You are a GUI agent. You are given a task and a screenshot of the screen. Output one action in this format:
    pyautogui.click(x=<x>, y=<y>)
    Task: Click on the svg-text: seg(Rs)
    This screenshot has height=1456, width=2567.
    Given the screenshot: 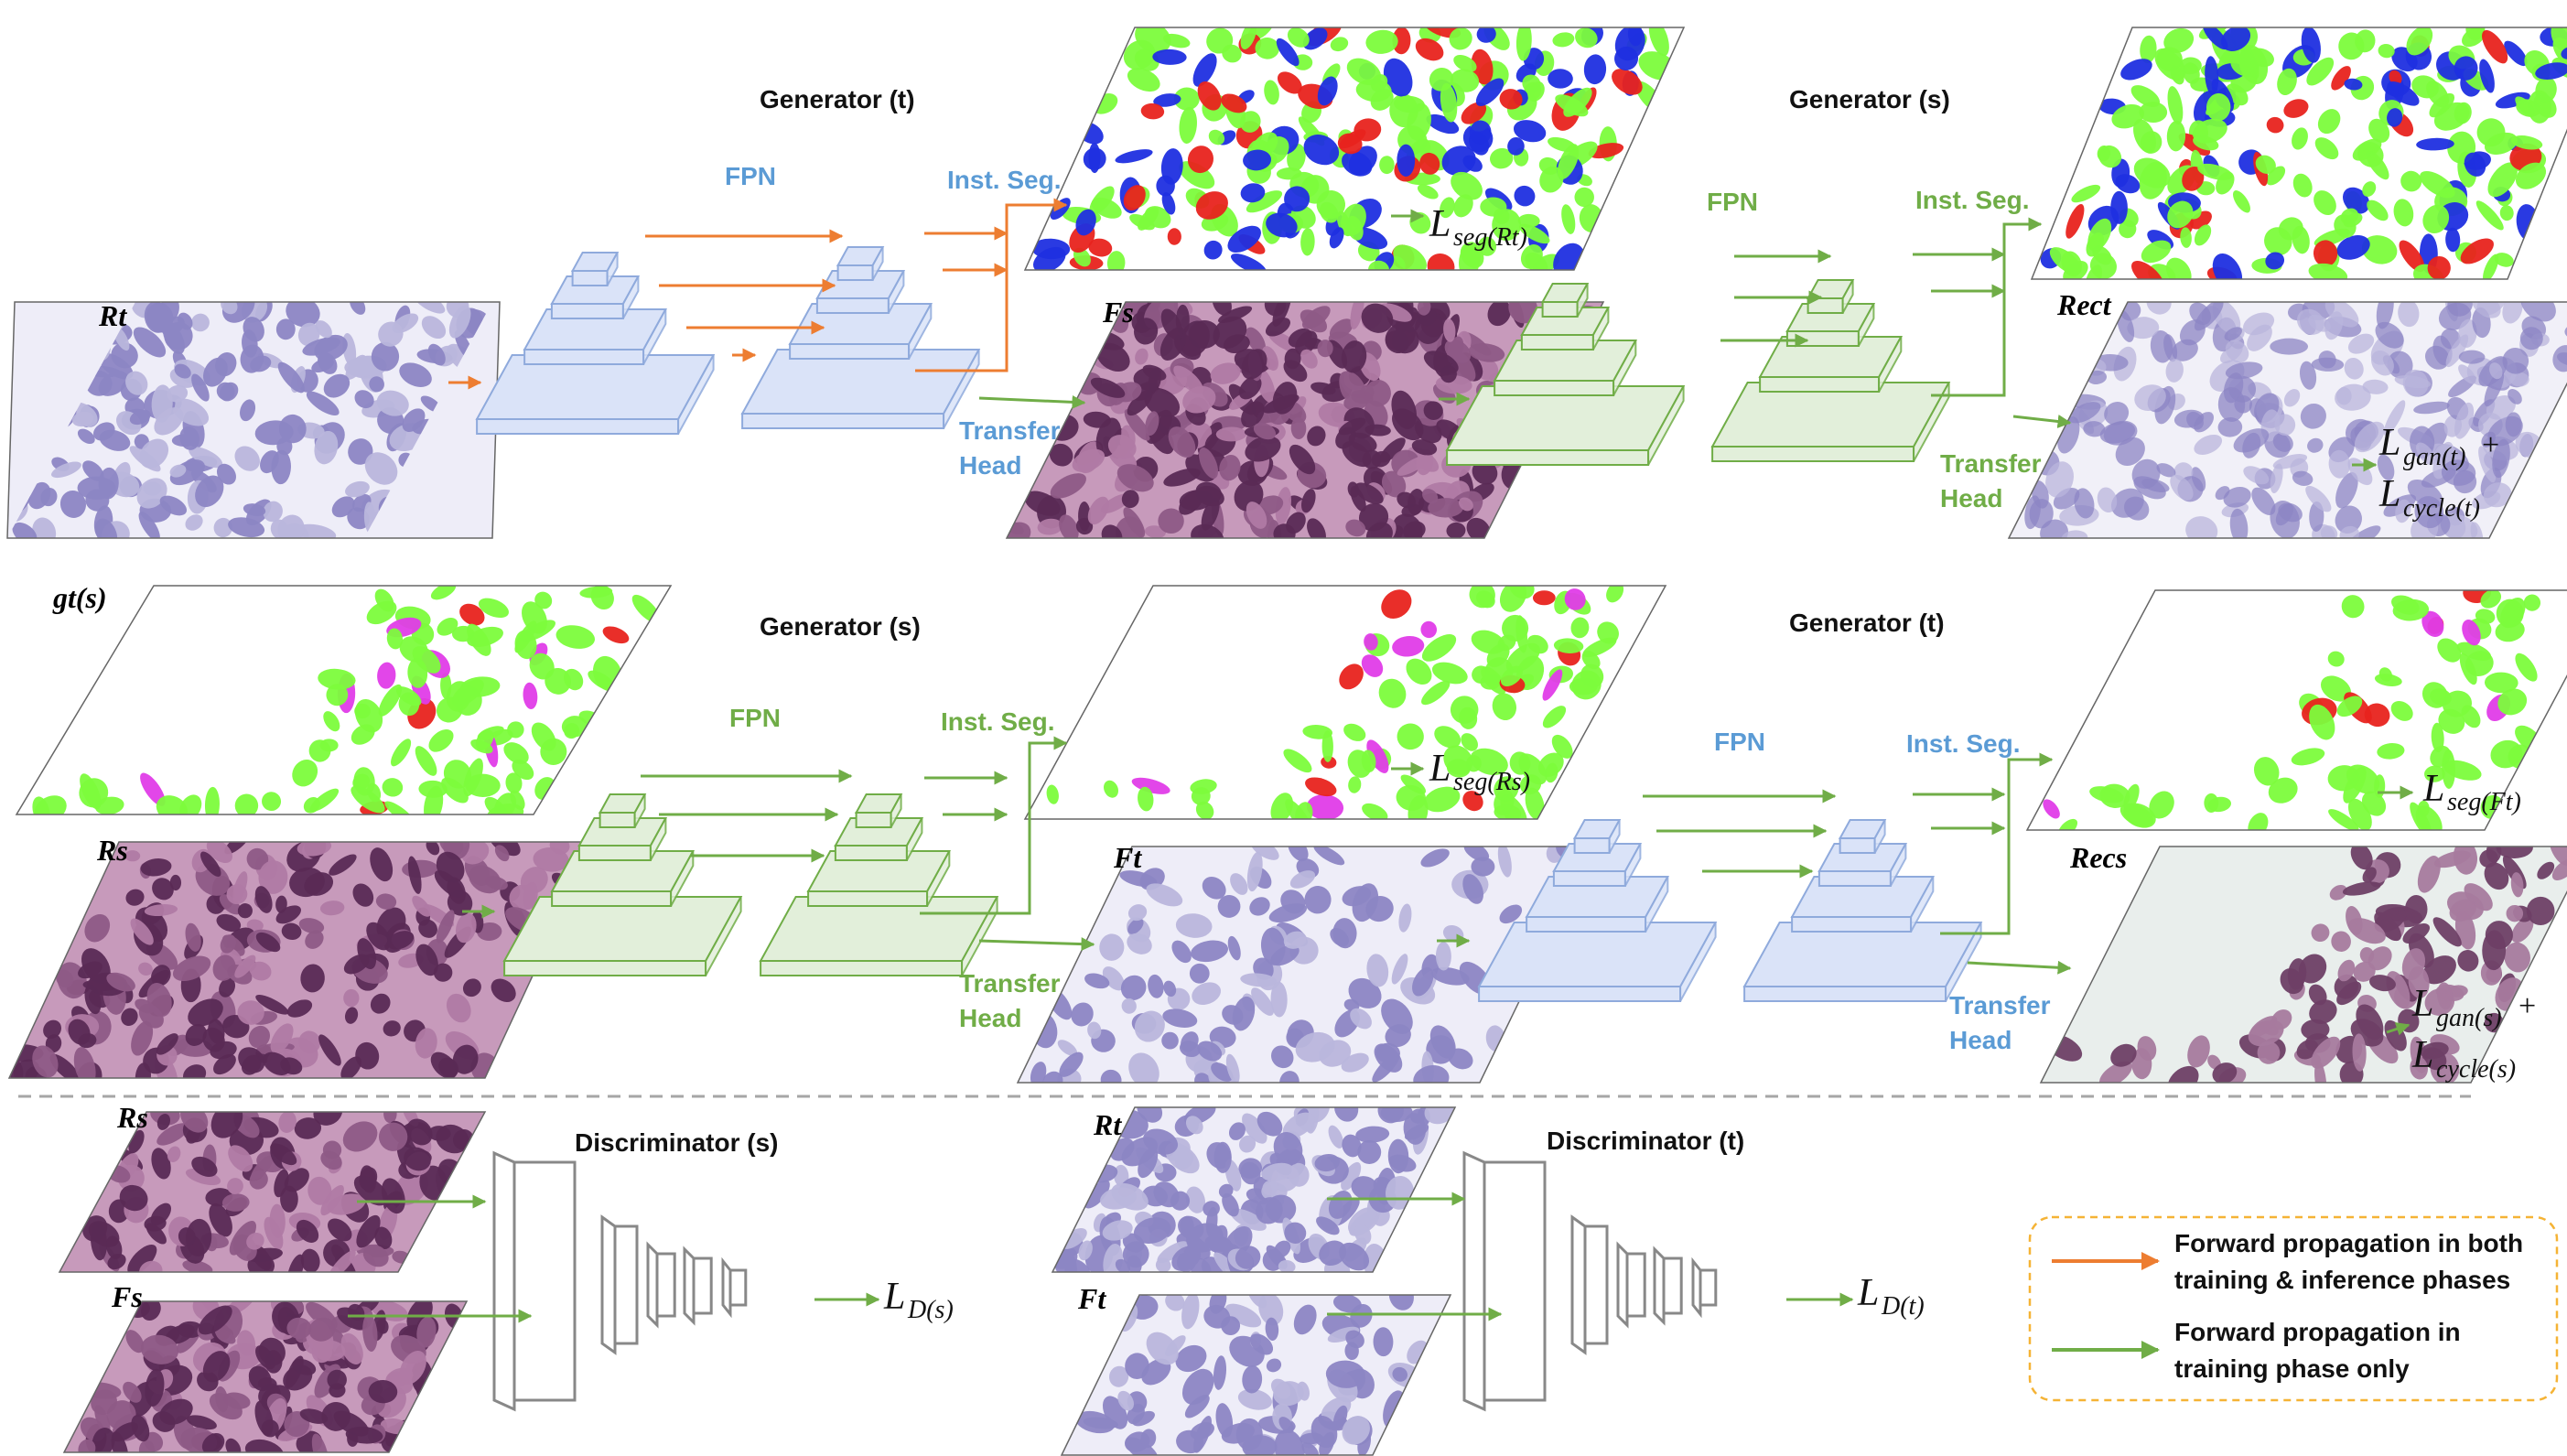 What is the action you would take?
    pyautogui.click(x=1492, y=782)
    